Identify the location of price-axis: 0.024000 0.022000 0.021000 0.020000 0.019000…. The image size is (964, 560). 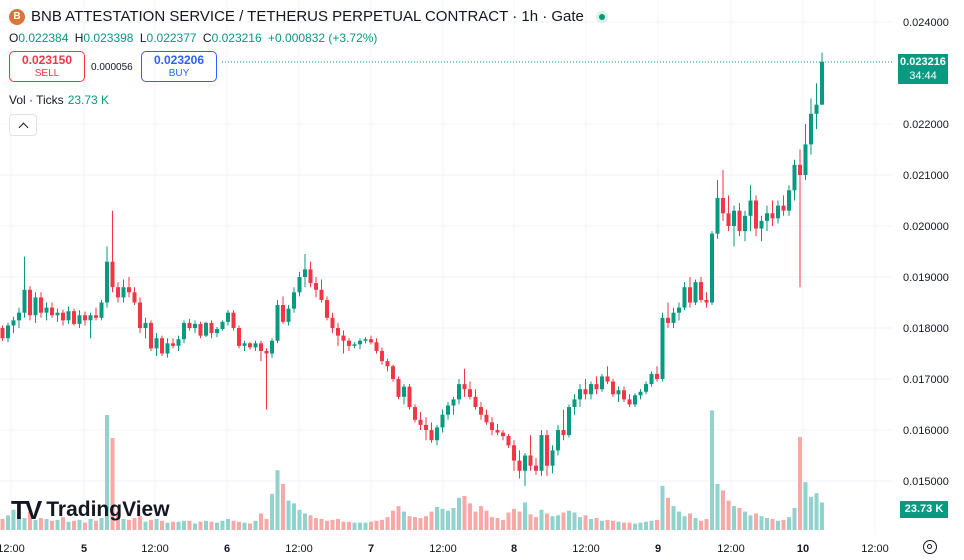
(926, 252).